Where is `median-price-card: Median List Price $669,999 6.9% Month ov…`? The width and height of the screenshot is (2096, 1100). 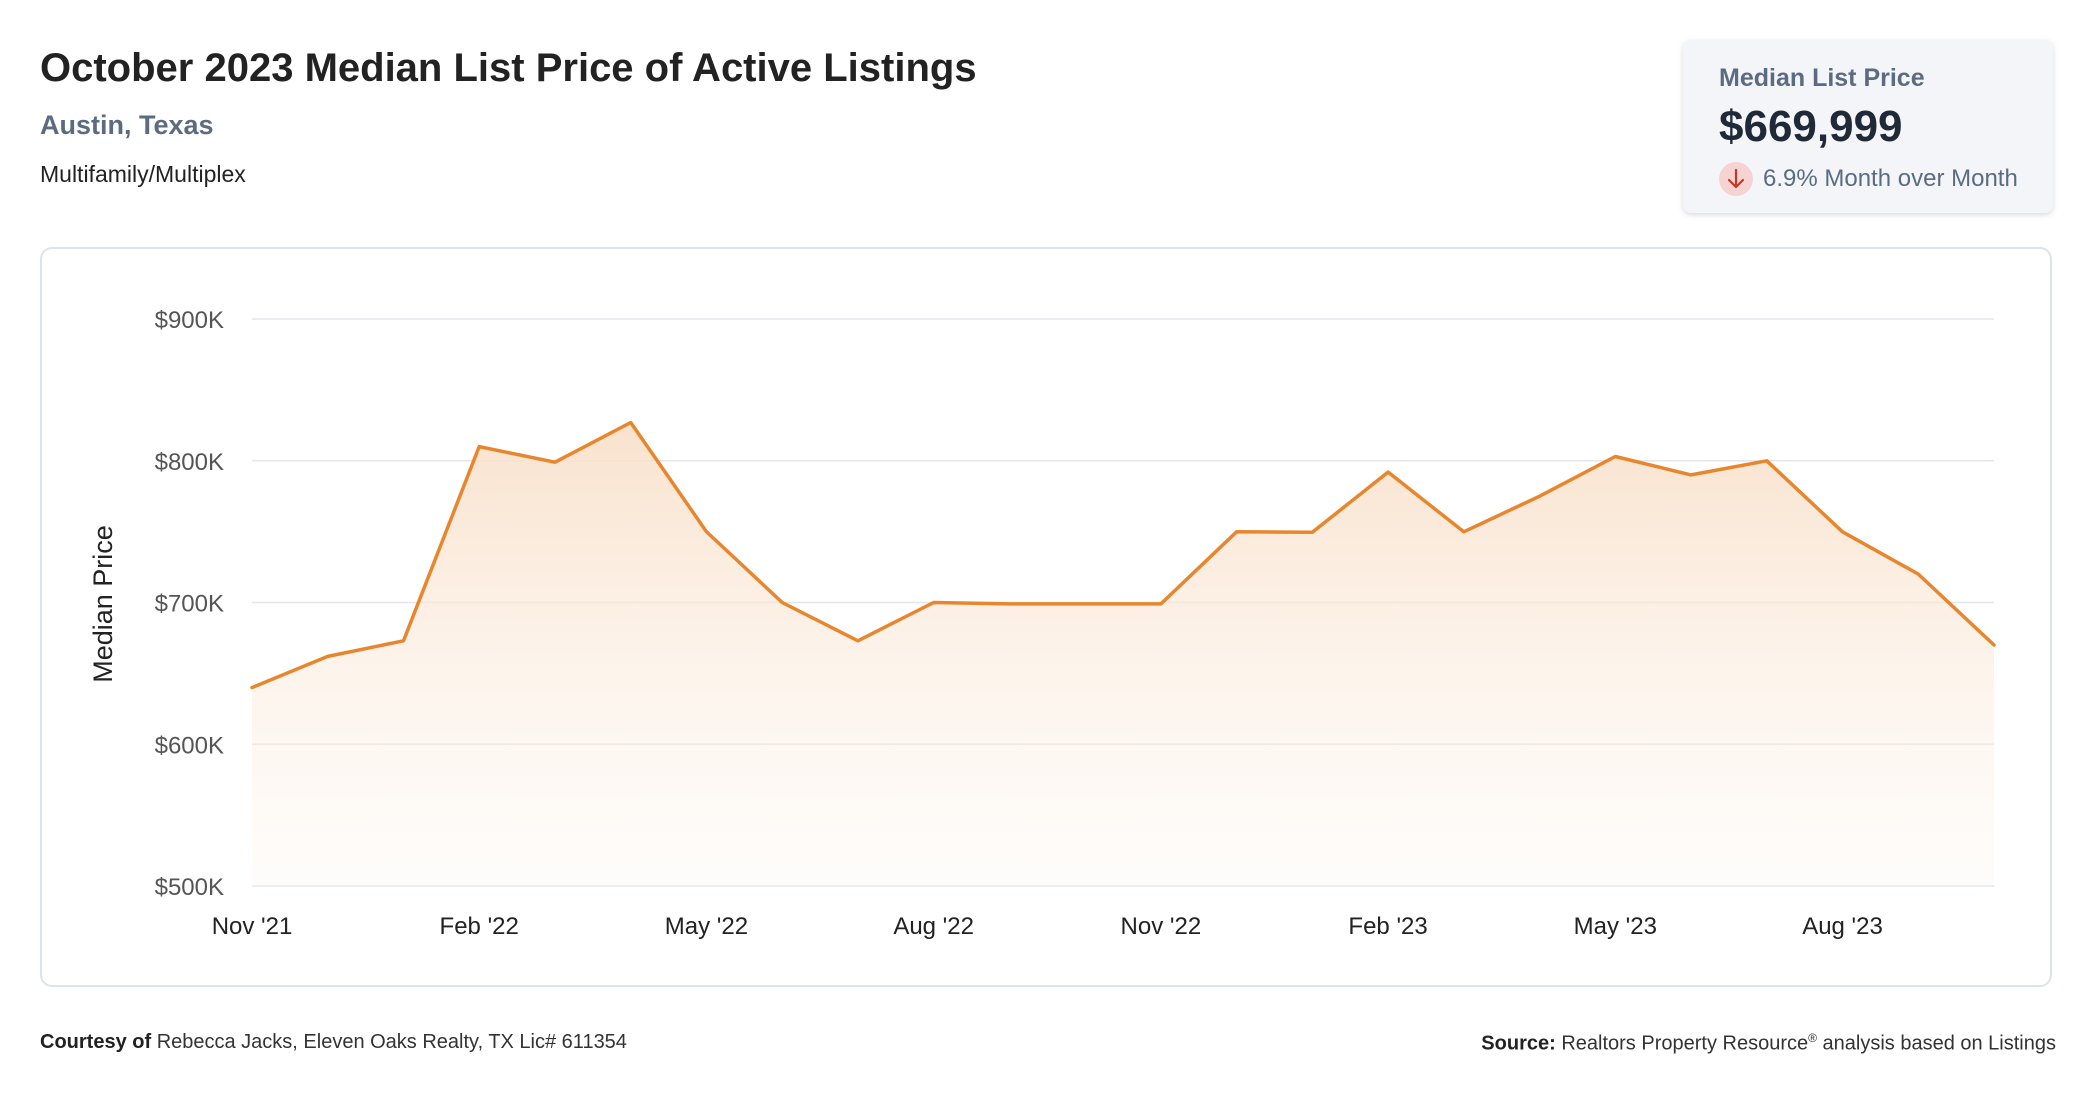 median-price-card: Median List Price $669,999 6.9% Month ov… is located at coordinates (1868, 126).